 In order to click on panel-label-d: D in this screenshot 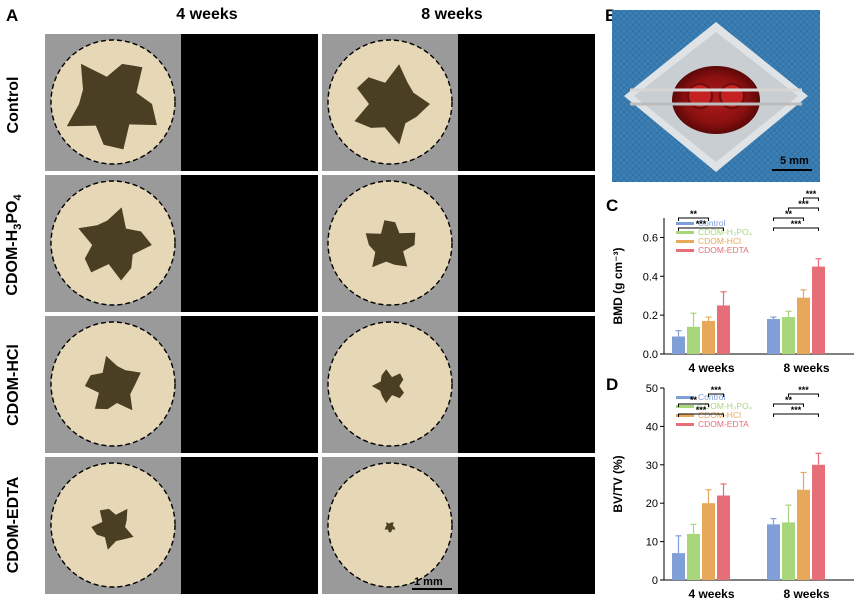, I will do `click(612, 384)`.